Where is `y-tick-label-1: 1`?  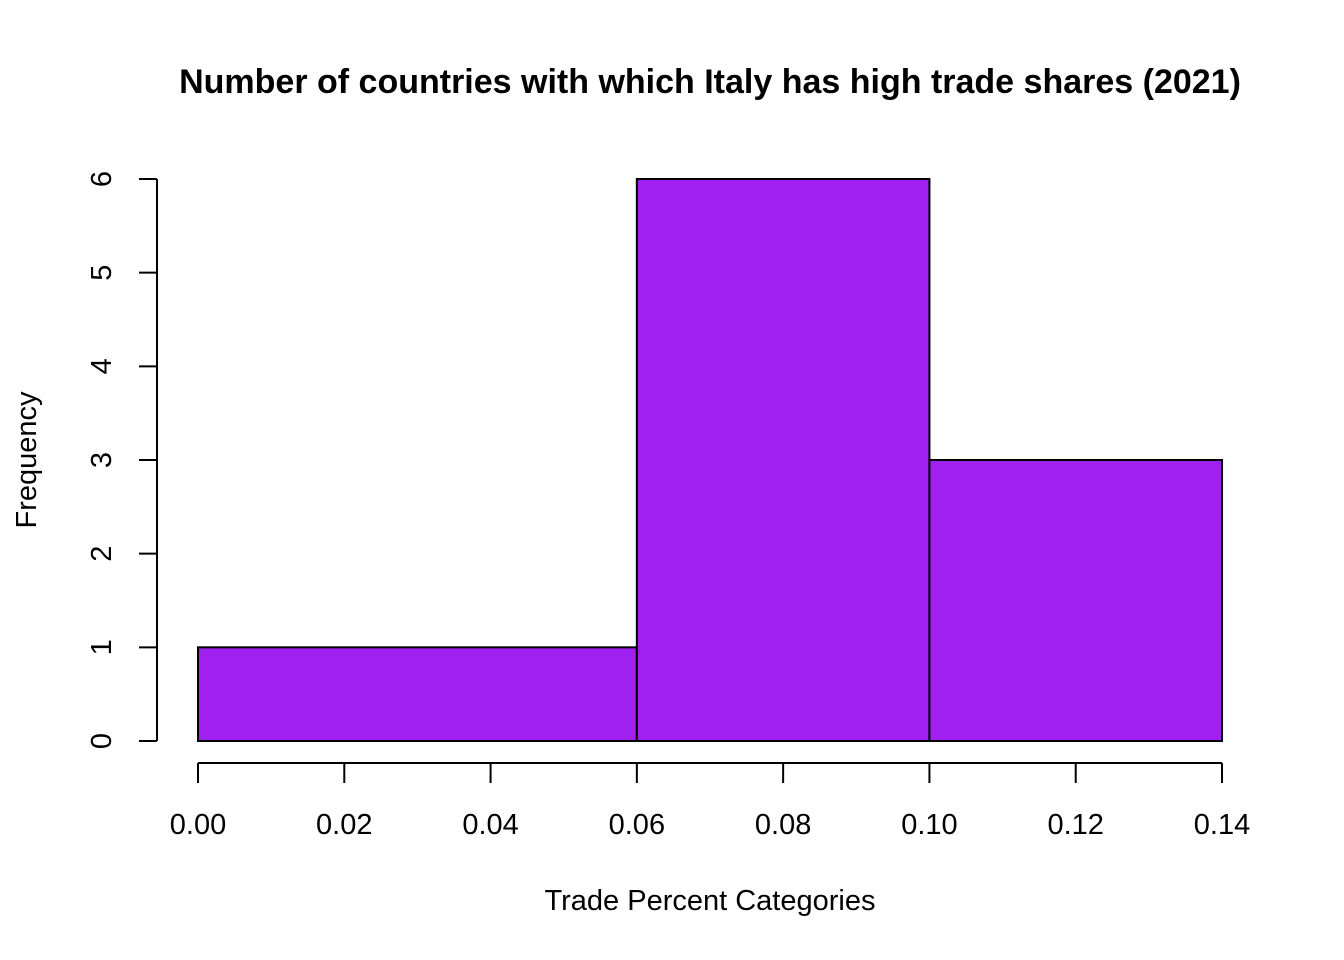 y-tick-label-1: 1 is located at coordinates (102, 647).